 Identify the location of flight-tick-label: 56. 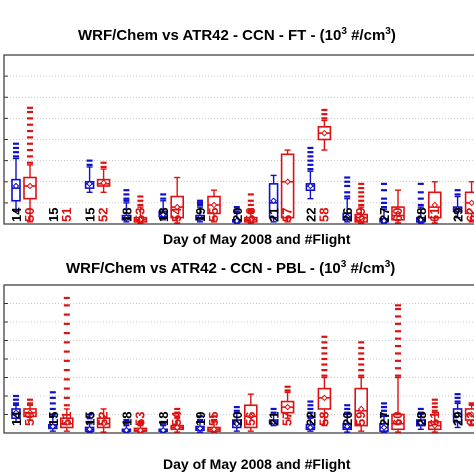
(250, 215).